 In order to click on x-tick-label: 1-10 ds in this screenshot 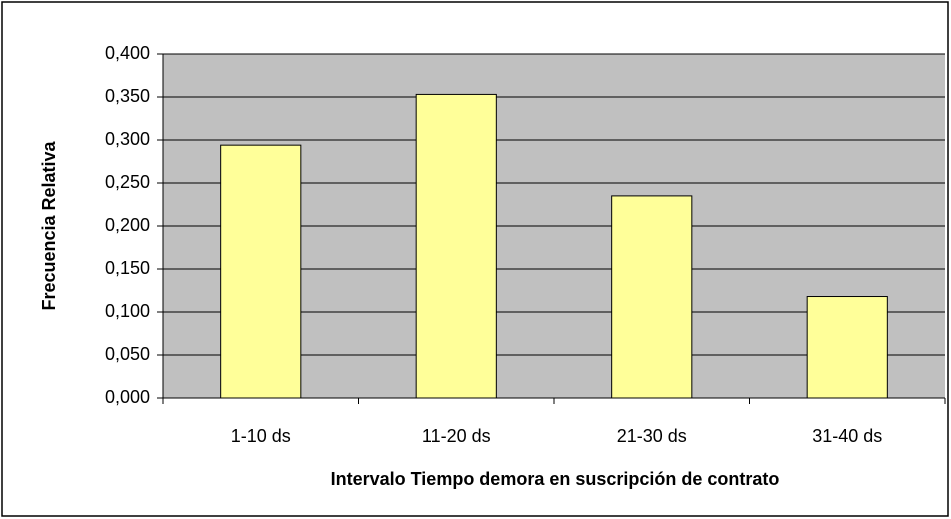, I will do `click(261, 436)`.